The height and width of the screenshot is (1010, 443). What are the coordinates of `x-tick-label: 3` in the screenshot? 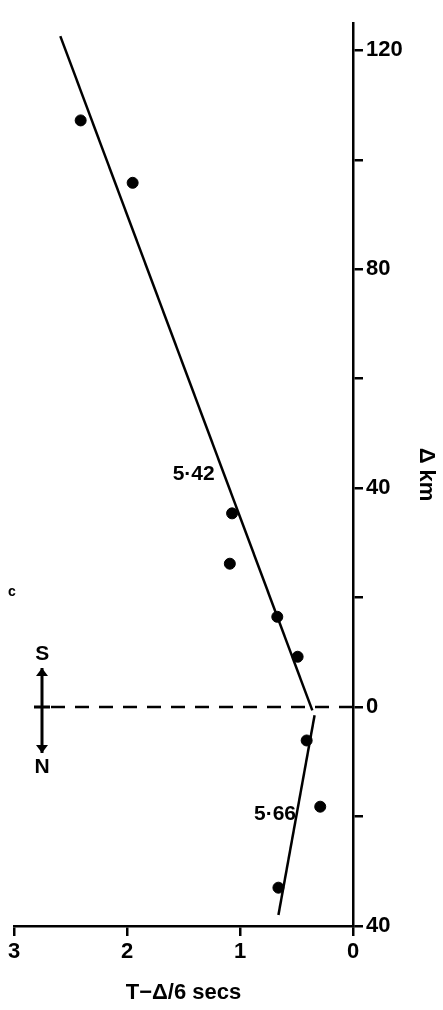 It's located at (14, 951).